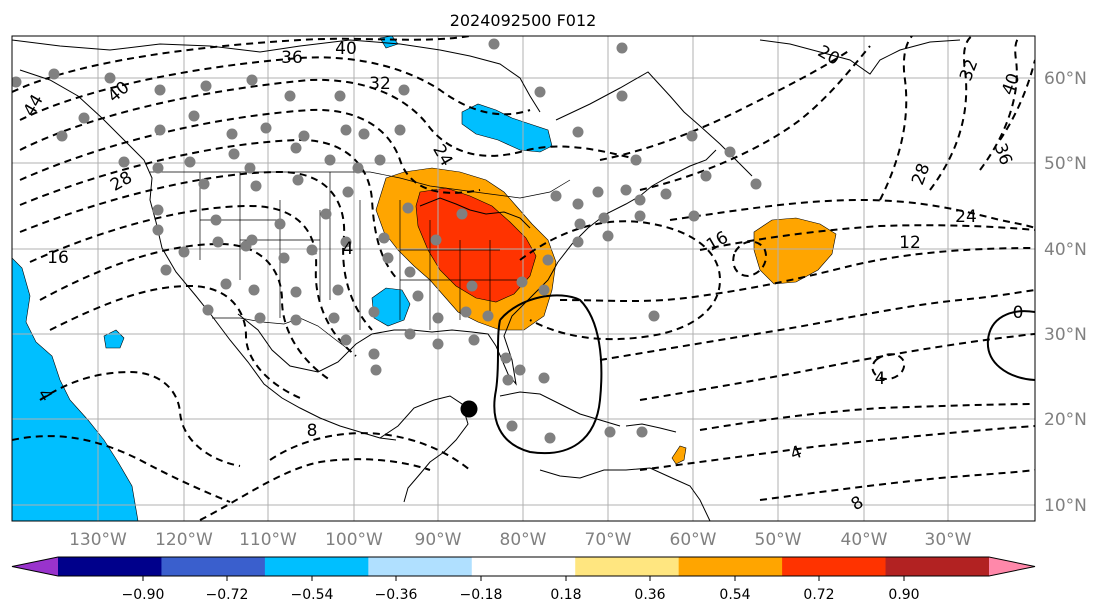  Describe the element at coordinates (396, 595) in the screenshot. I see `colorbar-tick-label: −0.36` at that location.